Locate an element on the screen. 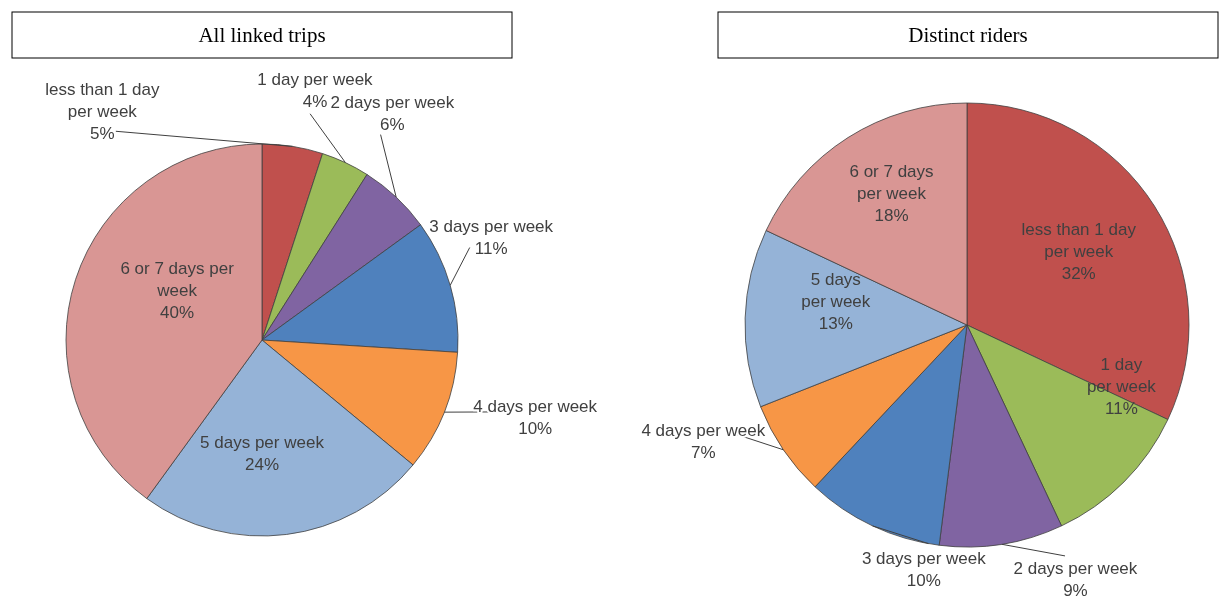 The width and height of the screenshot is (1228, 604). data-label: 18% is located at coordinates (891, 216).